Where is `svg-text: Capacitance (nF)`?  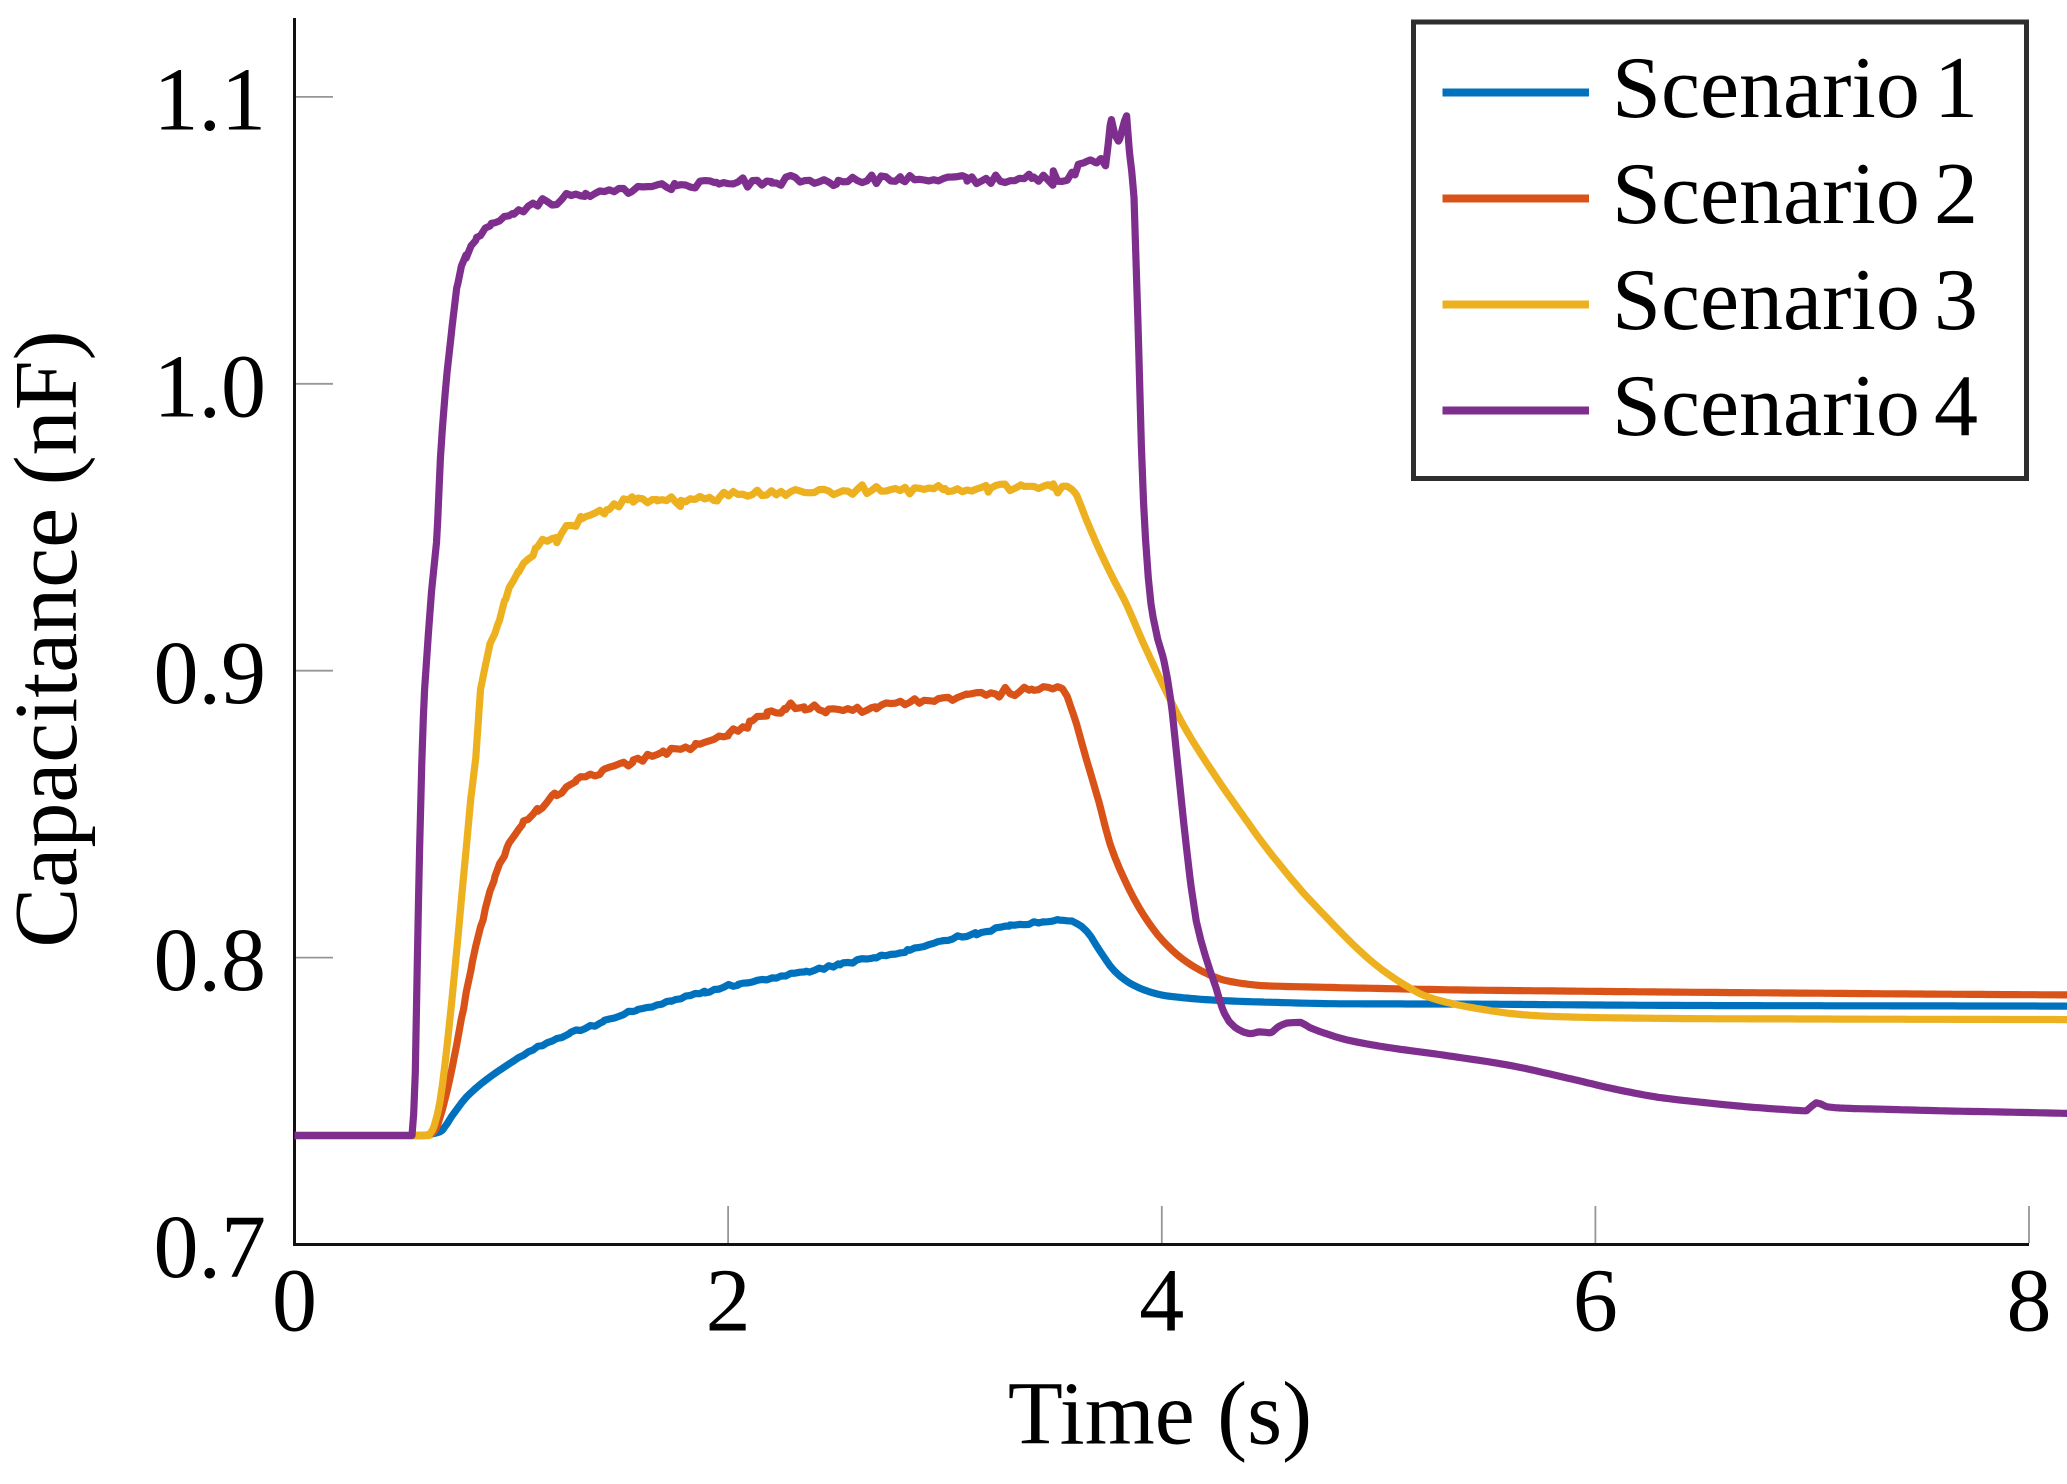
svg-text: Capacitance (nF) is located at coordinates (48, 638).